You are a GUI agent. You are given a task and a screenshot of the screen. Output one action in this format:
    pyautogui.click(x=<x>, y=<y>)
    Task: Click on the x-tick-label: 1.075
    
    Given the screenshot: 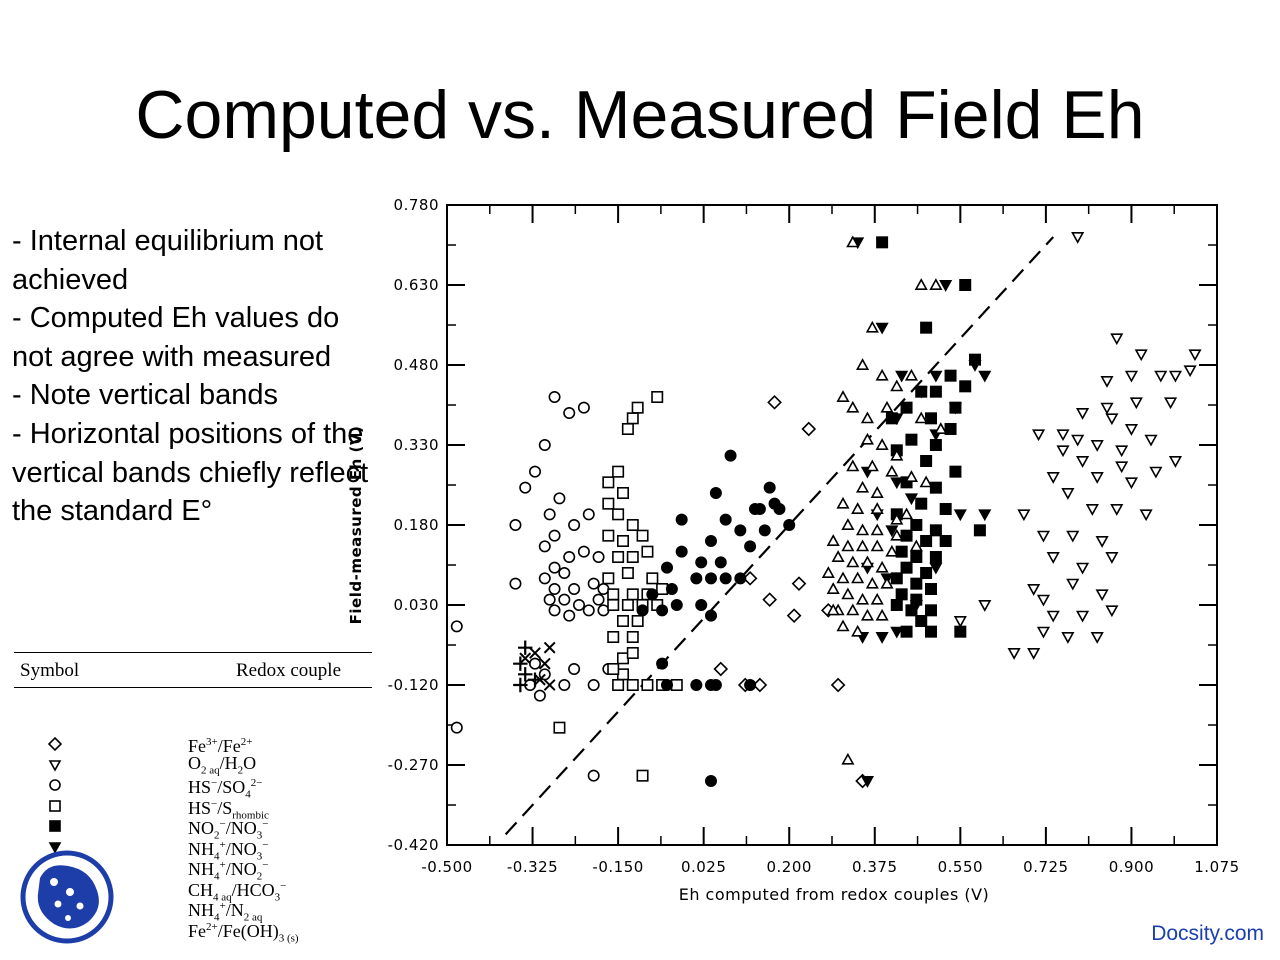 What is the action you would take?
    pyautogui.click(x=1216, y=867)
    